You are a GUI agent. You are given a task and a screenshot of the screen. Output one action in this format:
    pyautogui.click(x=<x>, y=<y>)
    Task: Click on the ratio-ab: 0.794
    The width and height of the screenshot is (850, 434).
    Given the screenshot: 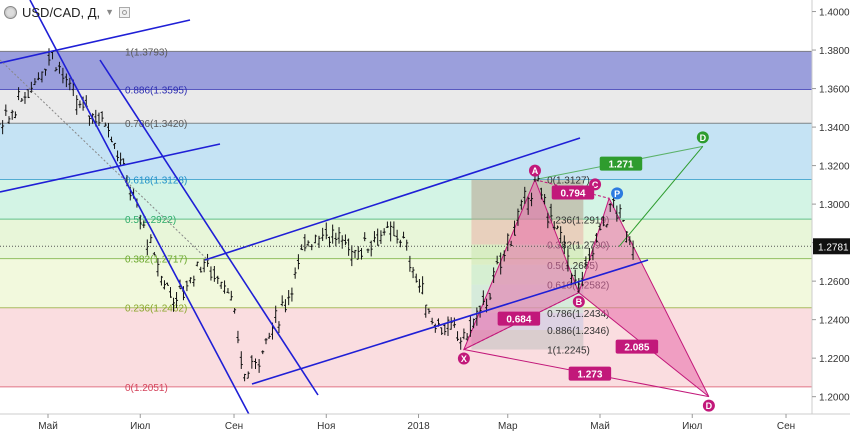 What is the action you would take?
    pyautogui.click(x=572, y=194)
    